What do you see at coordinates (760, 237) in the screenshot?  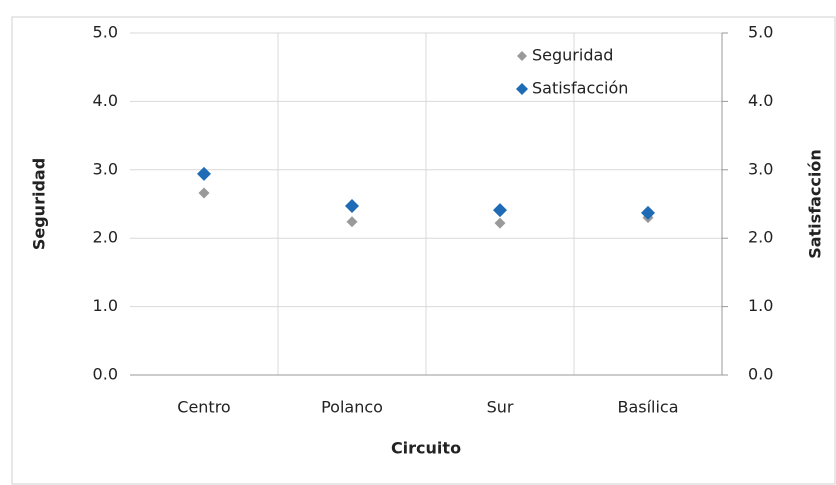 I see `y2-tick-label: 2.0` at bounding box center [760, 237].